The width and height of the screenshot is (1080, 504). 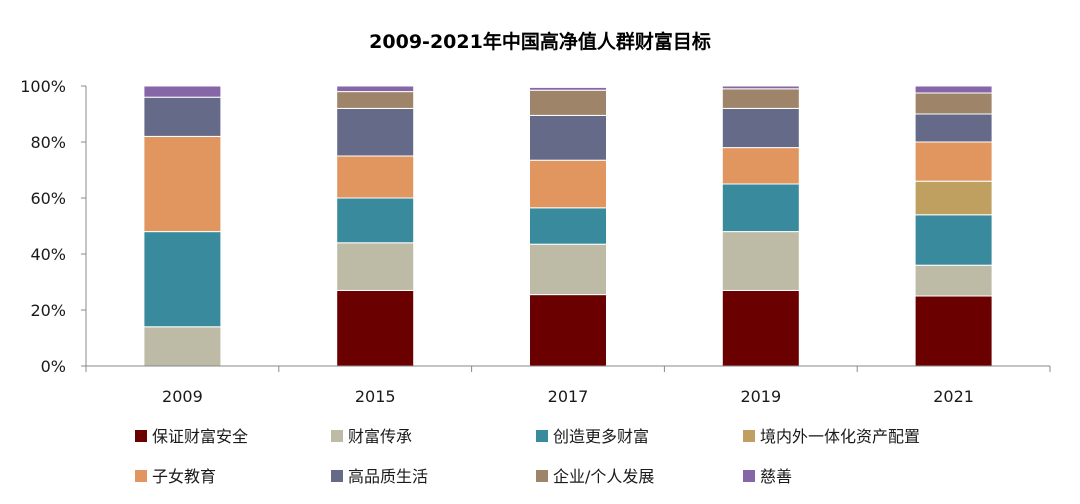 What do you see at coordinates (568, 184) in the screenshot?
I see `bar-segment-2017-s4` at bounding box center [568, 184].